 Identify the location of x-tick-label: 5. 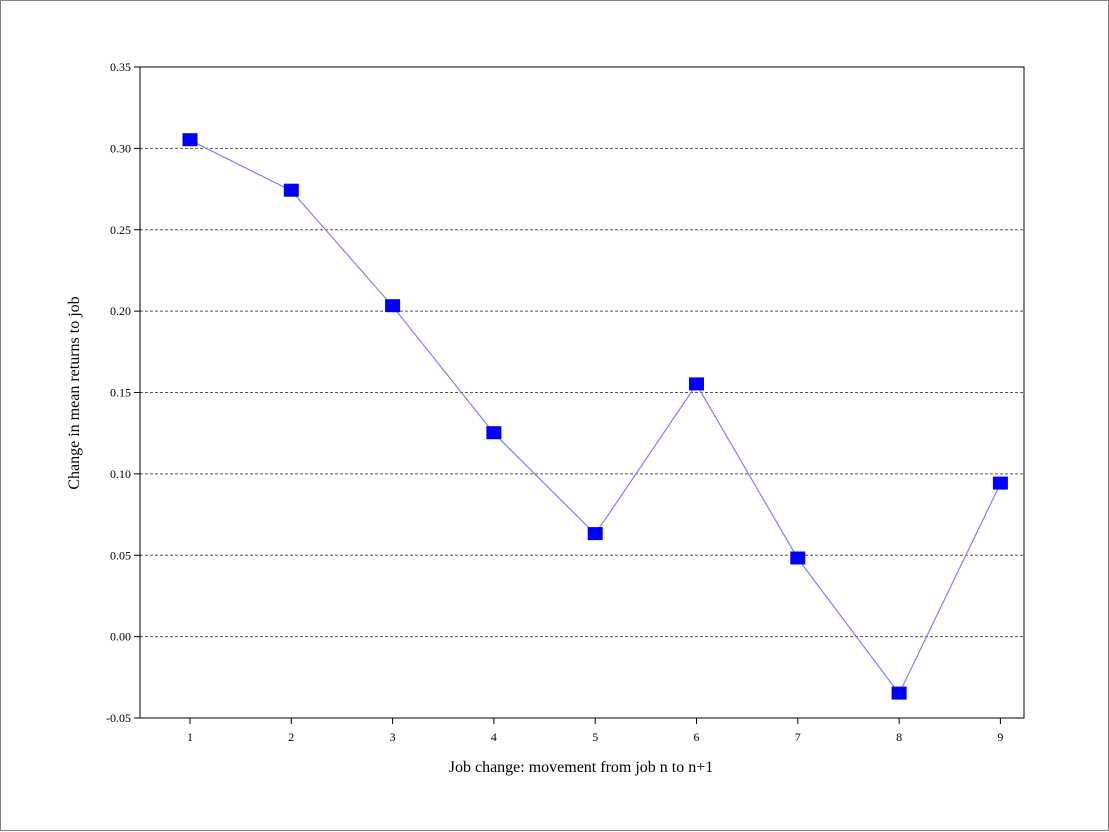
(595, 737).